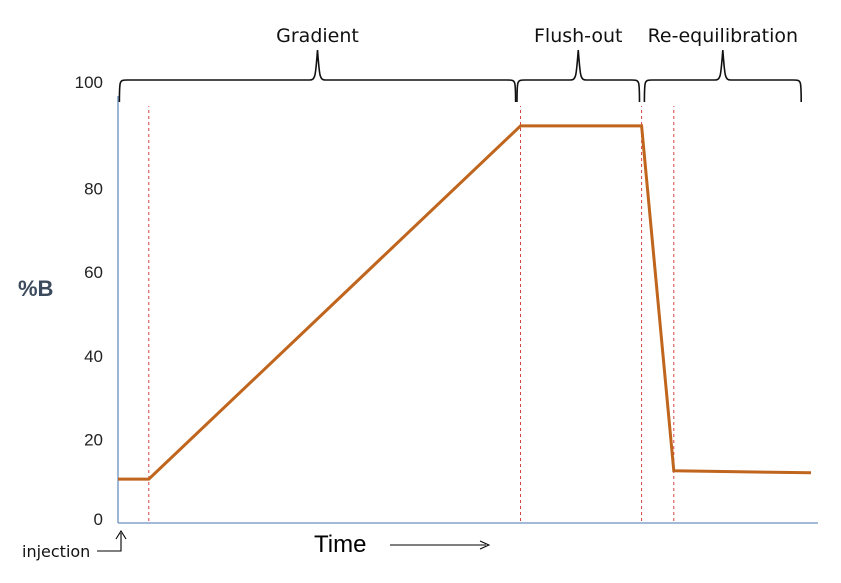  What do you see at coordinates (485, 545) in the screenshot?
I see `time-arrow-head` at bounding box center [485, 545].